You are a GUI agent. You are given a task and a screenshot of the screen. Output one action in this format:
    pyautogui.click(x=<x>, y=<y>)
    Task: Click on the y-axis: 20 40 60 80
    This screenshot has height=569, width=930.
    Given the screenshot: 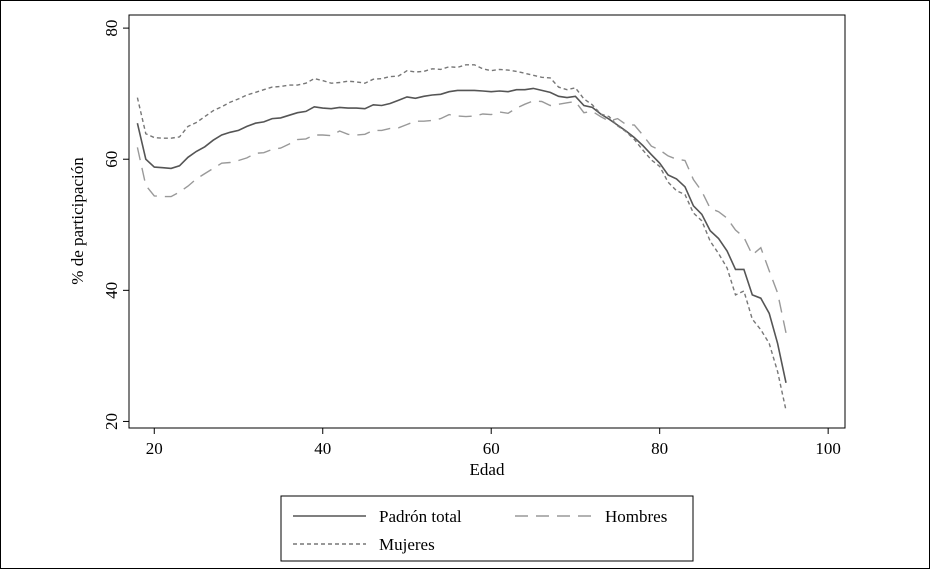 What is the action you would take?
    pyautogui.click(x=115, y=225)
    